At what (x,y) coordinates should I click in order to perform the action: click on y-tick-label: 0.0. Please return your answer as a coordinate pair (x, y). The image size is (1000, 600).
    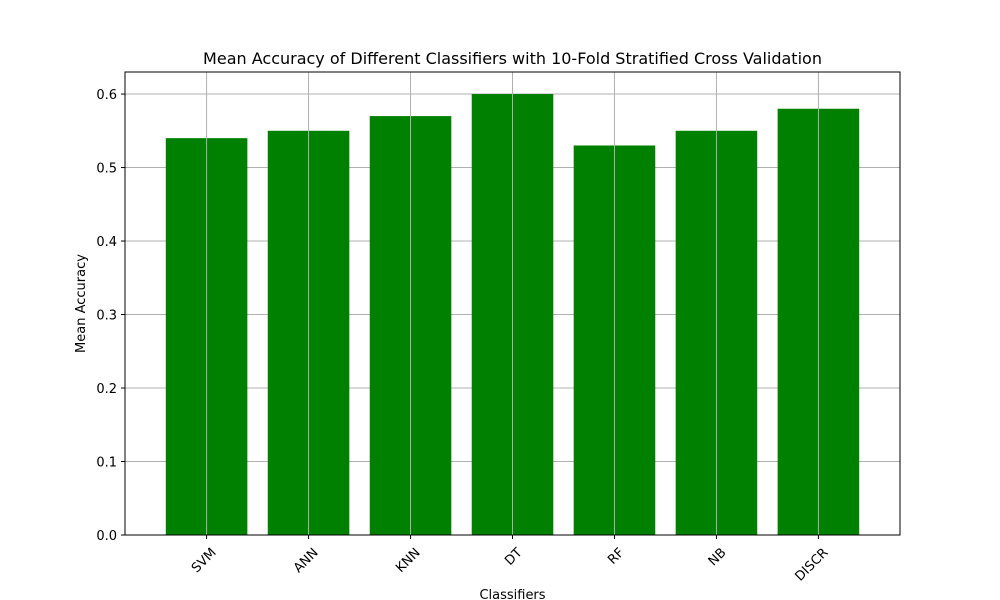
    Looking at the image, I should click on (106, 536).